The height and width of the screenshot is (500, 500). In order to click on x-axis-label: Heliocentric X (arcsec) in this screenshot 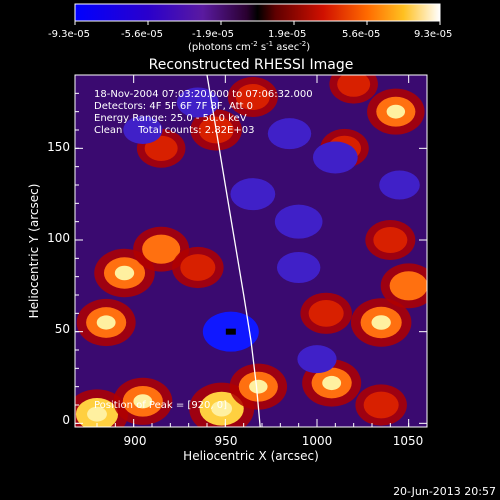, I will do `click(251, 456)`.